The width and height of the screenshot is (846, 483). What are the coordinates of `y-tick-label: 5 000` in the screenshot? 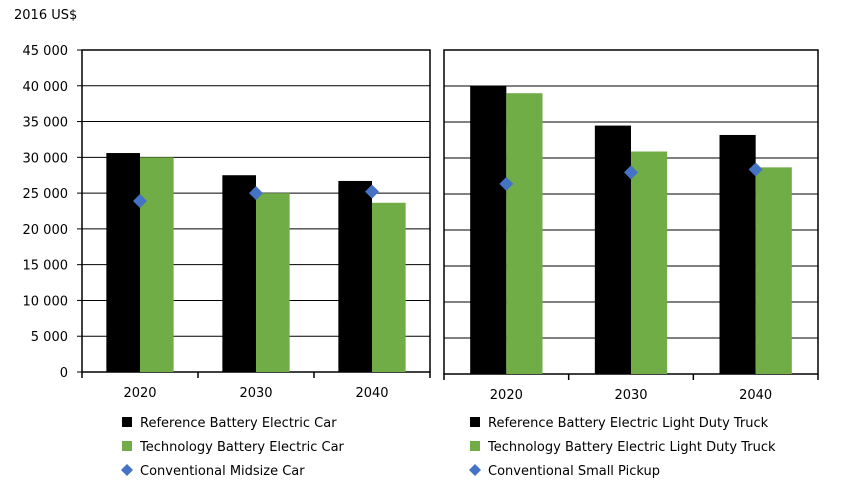 It's located at (49, 337).